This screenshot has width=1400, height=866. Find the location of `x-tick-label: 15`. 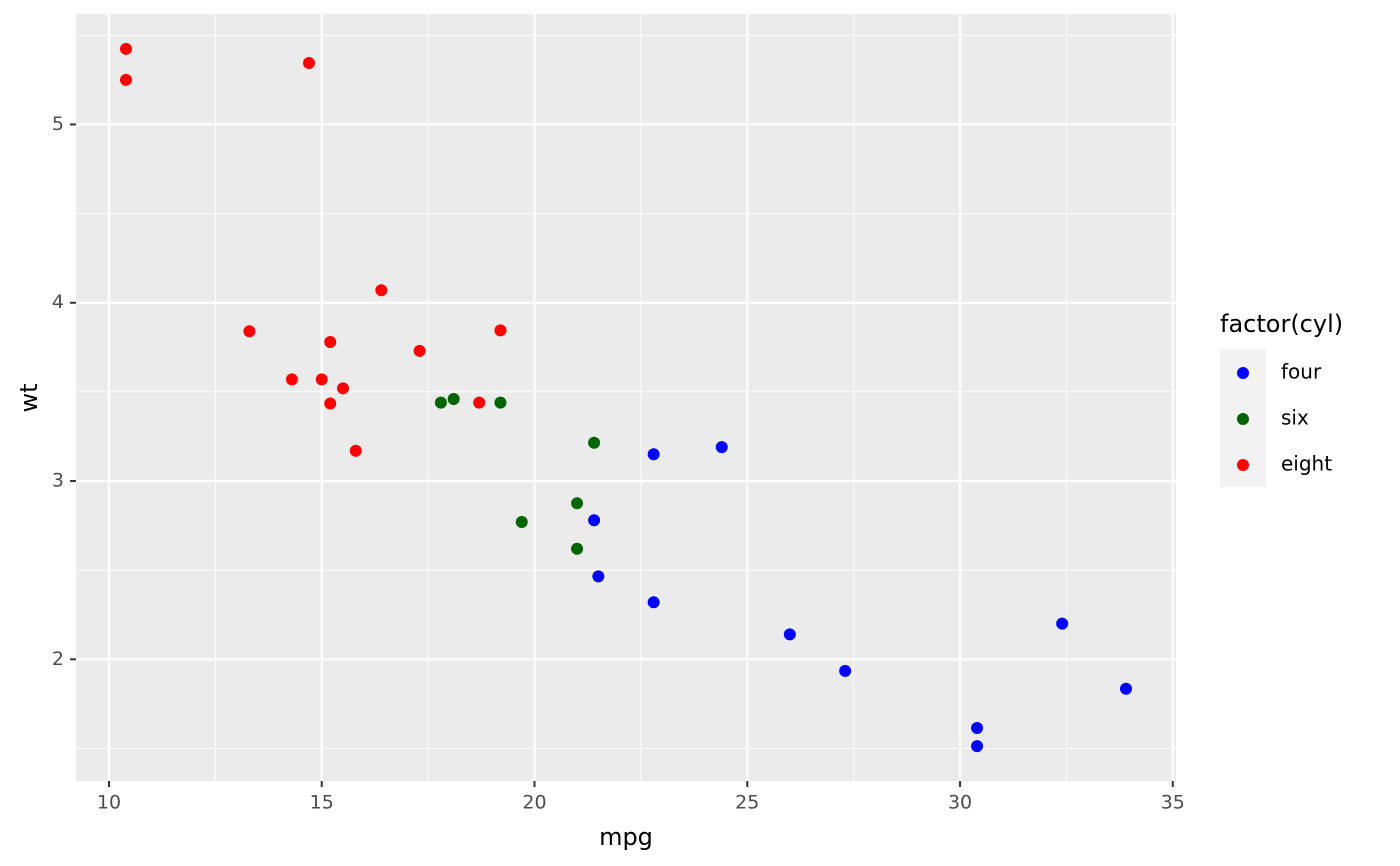

x-tick-label: 15 is located at coordinates (322, 803).